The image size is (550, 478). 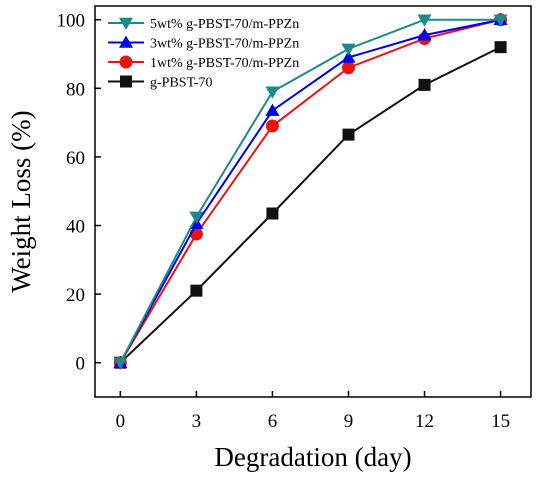 What do you see at coordinates (224, 24) in the screenshot?
I see `legend-label: 5wt% g-PBST-70/m-PPZn` at bounding box center [224, 24].